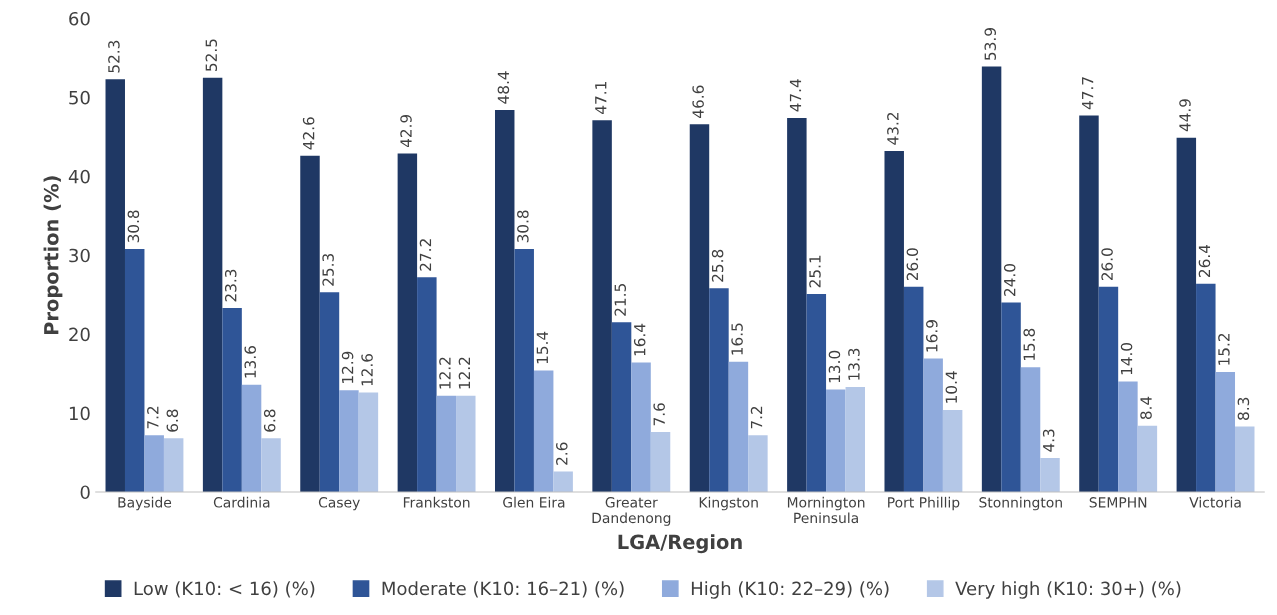 This screenshot has width=1277, height=615. Describe the element at coordinates (1029, 344) in the screenshot. I see `data-label: 15.8` at that location.